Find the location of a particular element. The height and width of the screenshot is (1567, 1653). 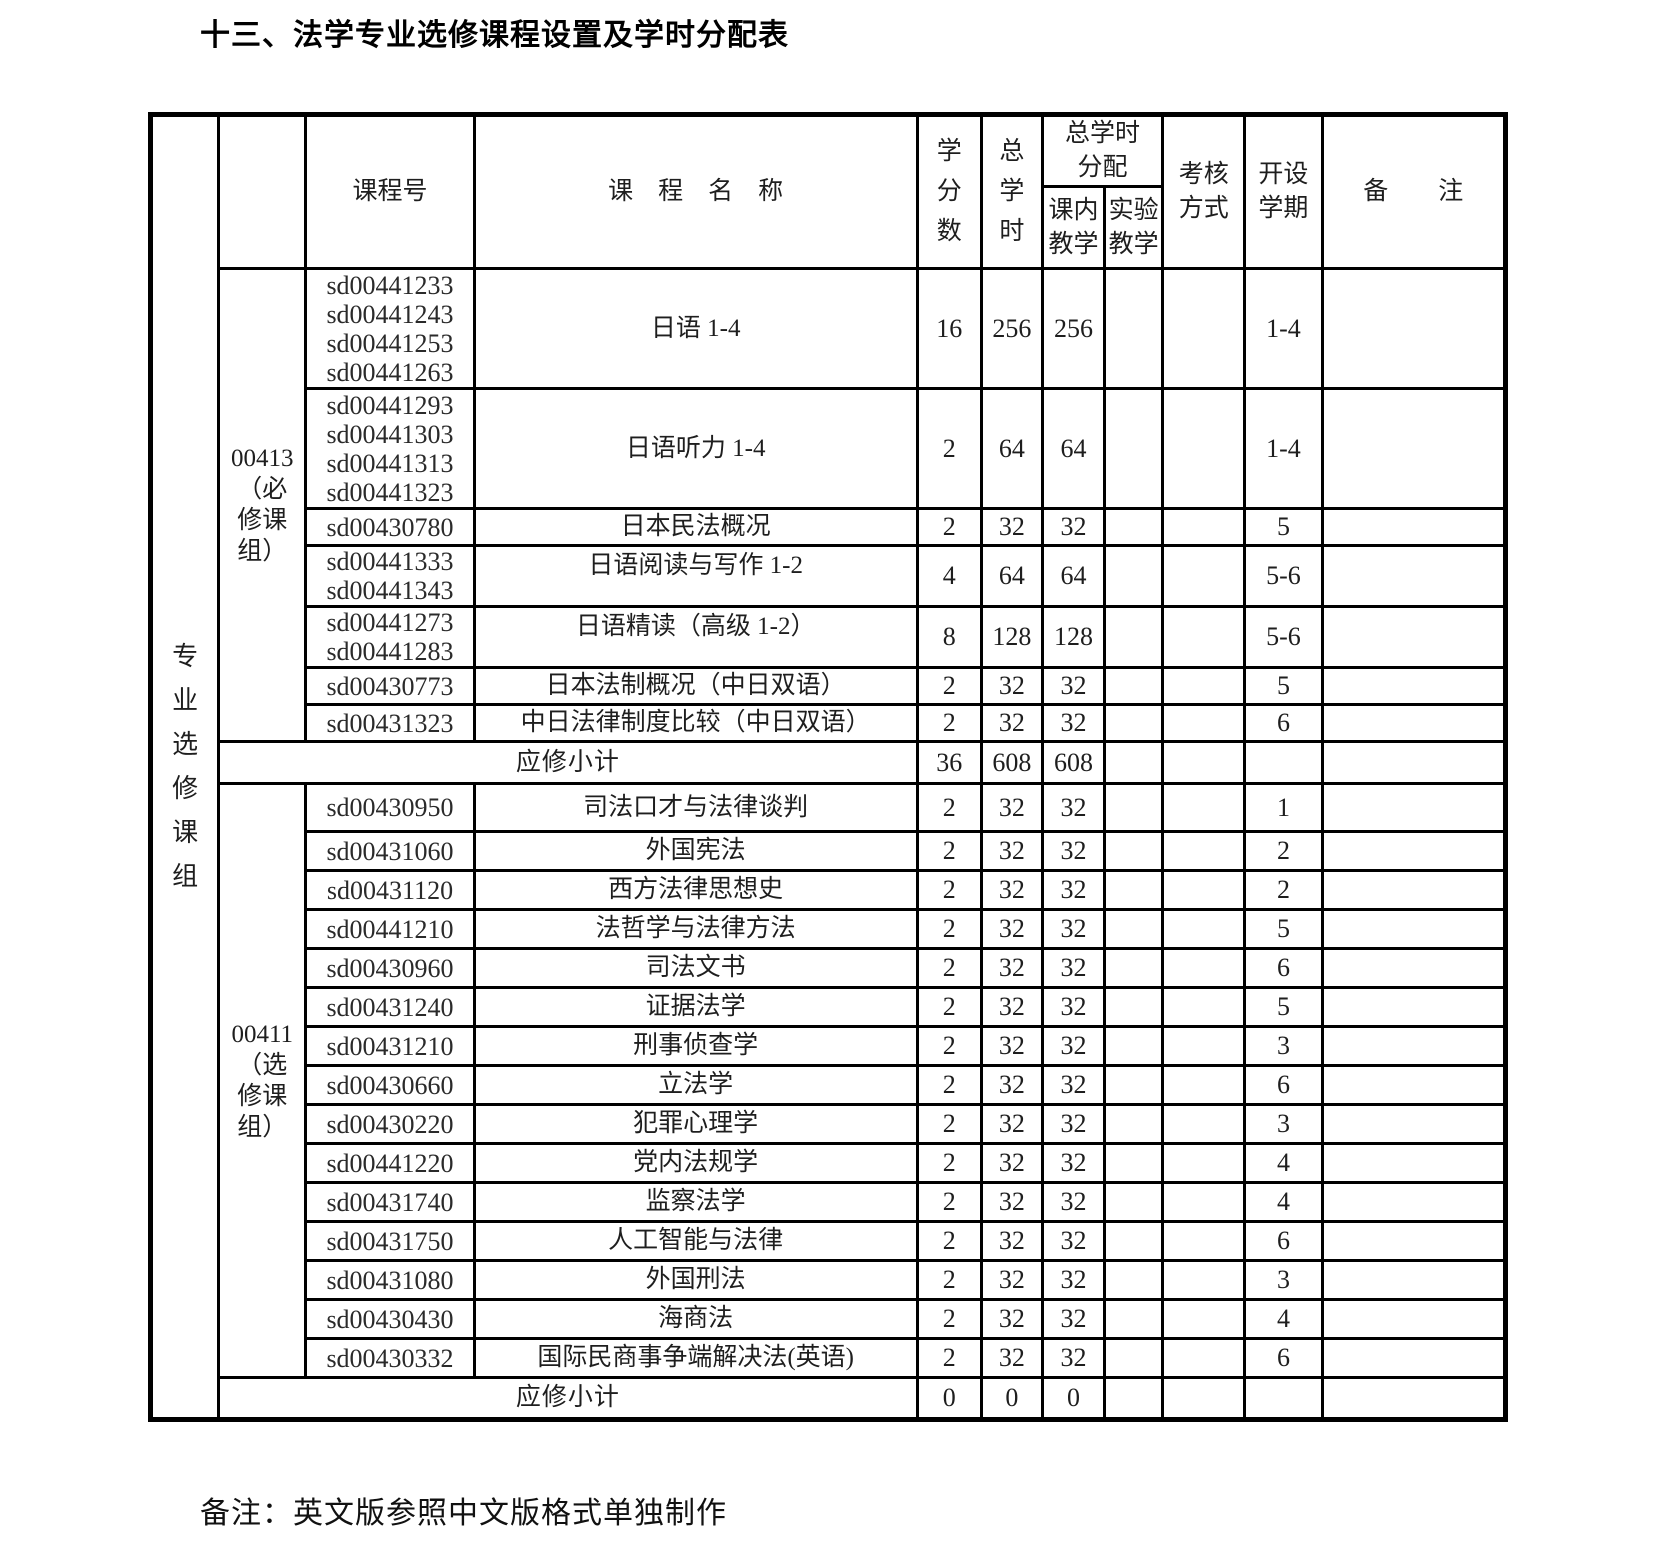

cell-course-no: sd00441220 is located at coordinates (390, 1163).